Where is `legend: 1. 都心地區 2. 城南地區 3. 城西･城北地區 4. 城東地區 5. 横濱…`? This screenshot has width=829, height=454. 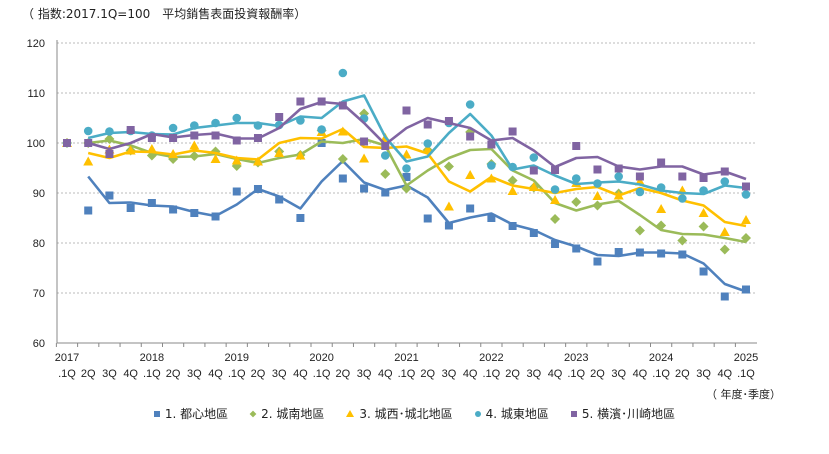 legend: 1. 都心地區 2. 城南地區 3. 城西･城北地區 4. 城東地區 5. 横濱… is located at coordinates (414, 413).